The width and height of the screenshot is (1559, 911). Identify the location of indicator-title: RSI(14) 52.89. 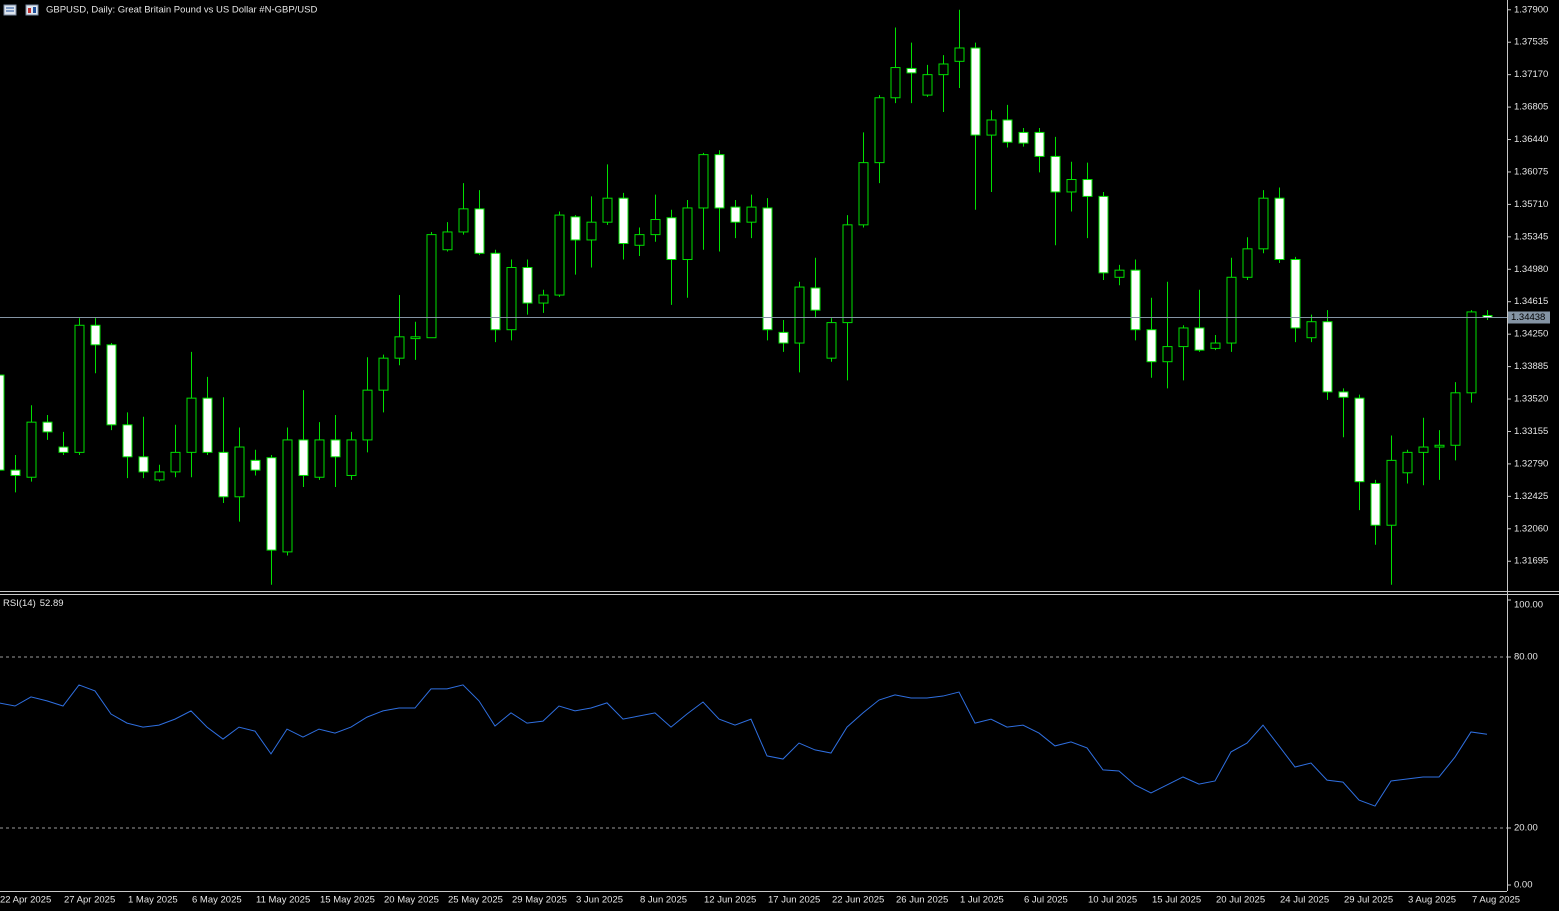
(33, 603).